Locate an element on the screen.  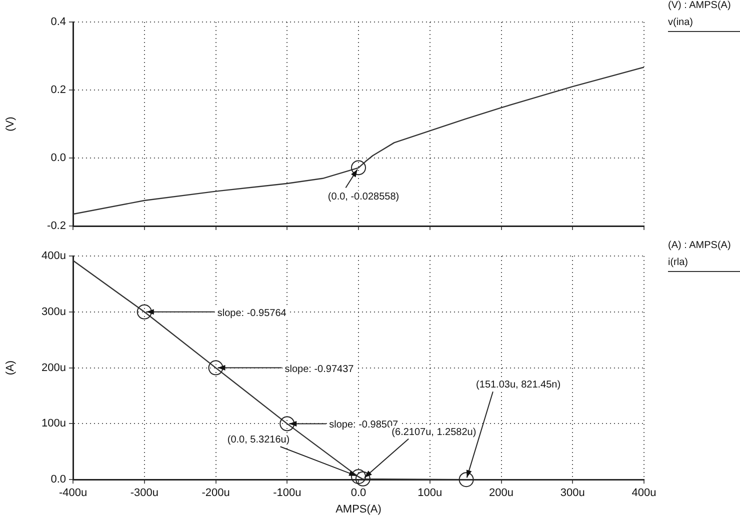
y-axis-title: (V) is located at coordinates (10, 124).